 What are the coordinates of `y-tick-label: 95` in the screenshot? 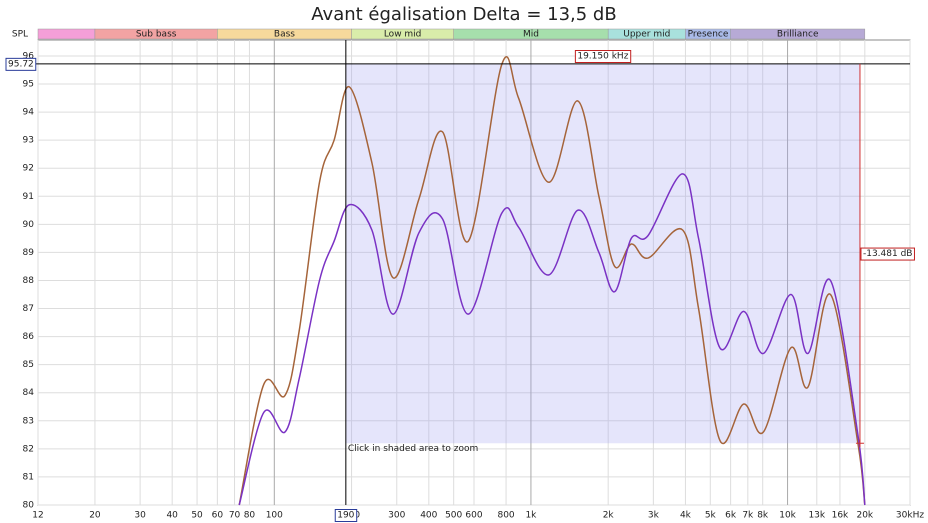 It's located at (28, 85).